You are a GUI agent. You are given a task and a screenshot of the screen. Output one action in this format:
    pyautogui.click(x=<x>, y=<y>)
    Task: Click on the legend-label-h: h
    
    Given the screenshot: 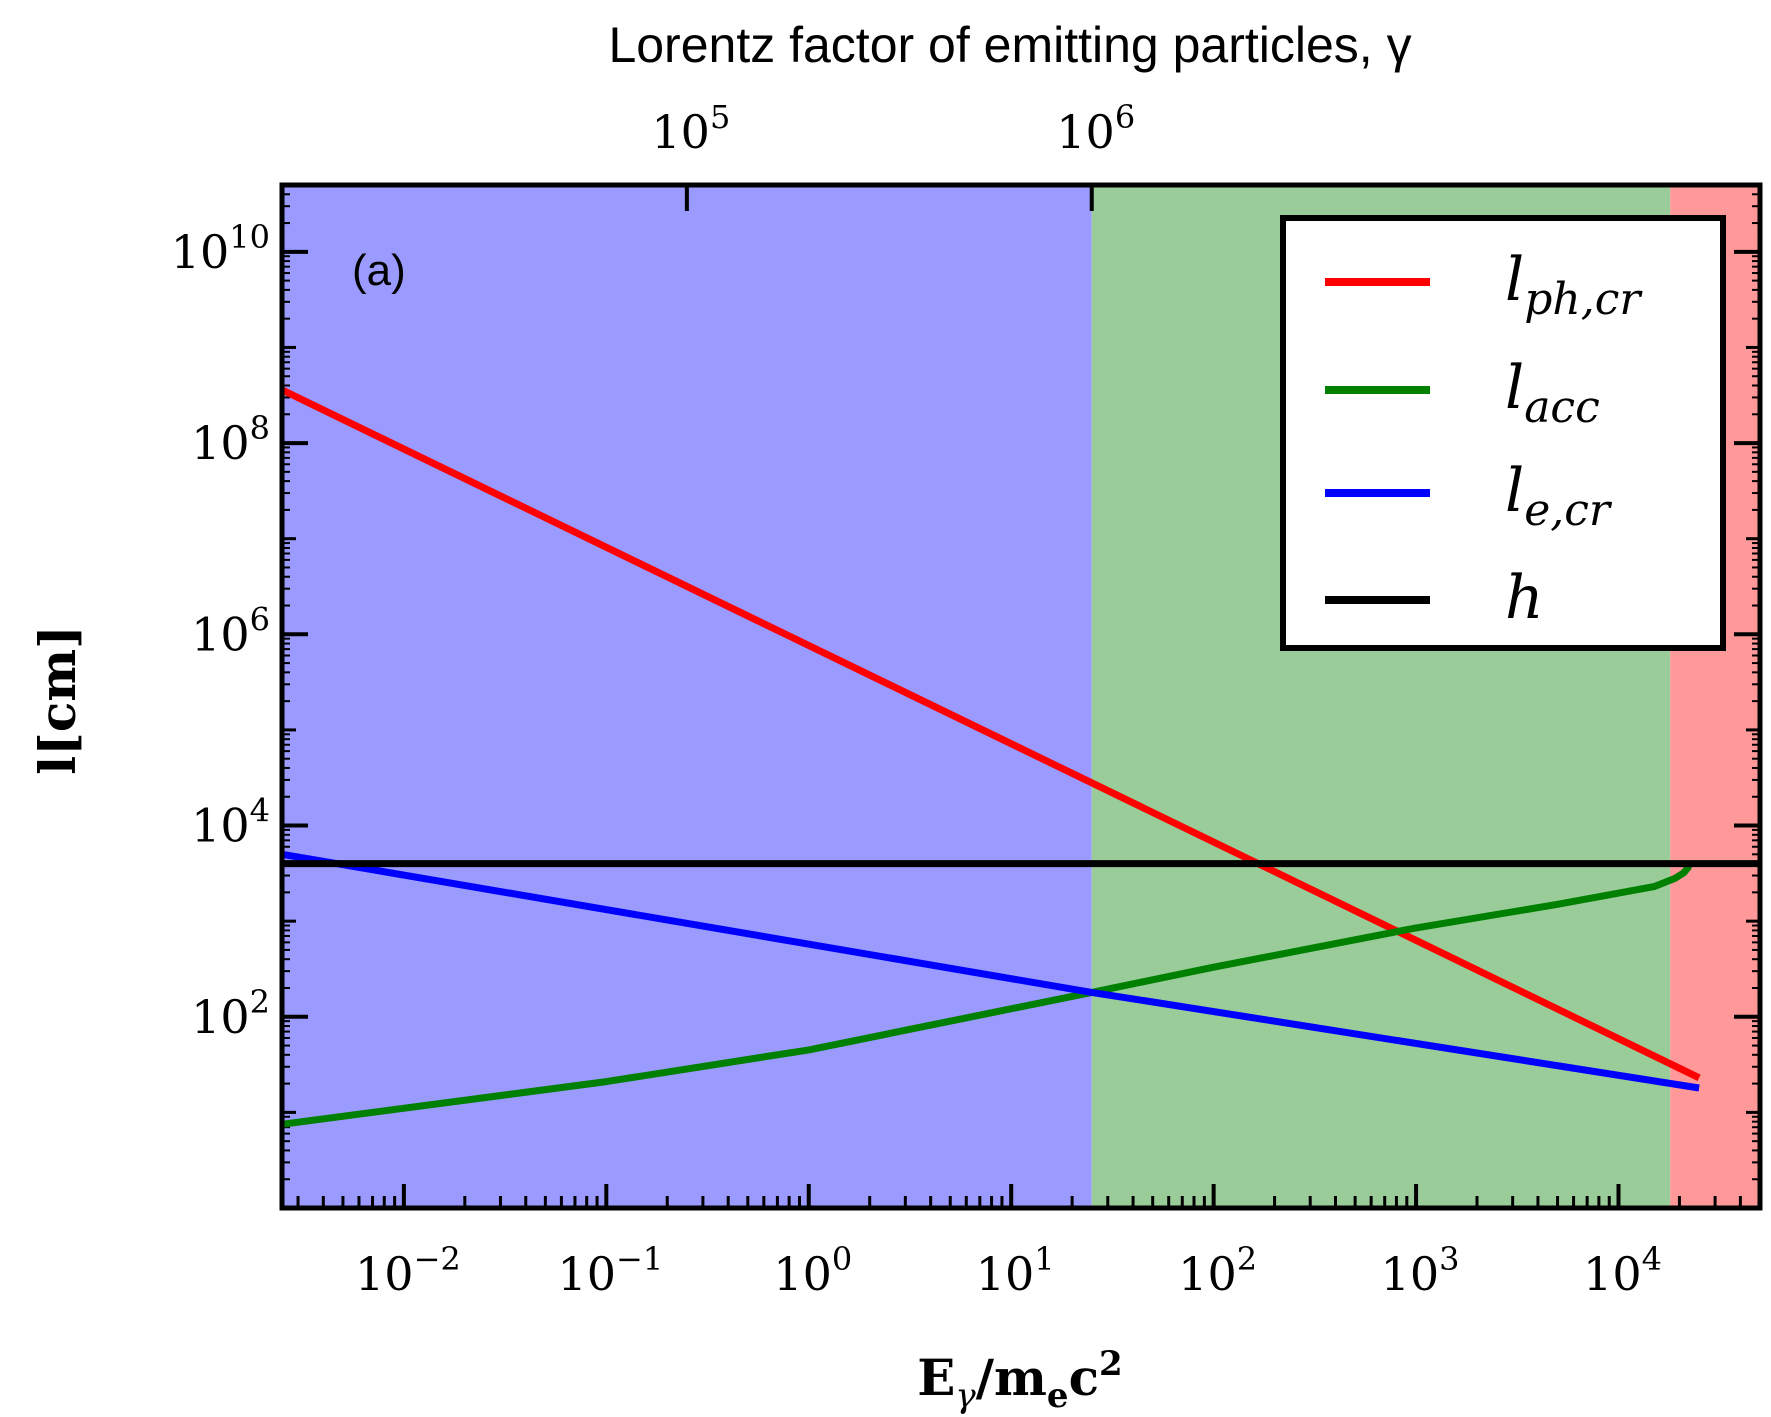 What is the action you would take?
    pyautogui.click(x=1524, y=598)
    